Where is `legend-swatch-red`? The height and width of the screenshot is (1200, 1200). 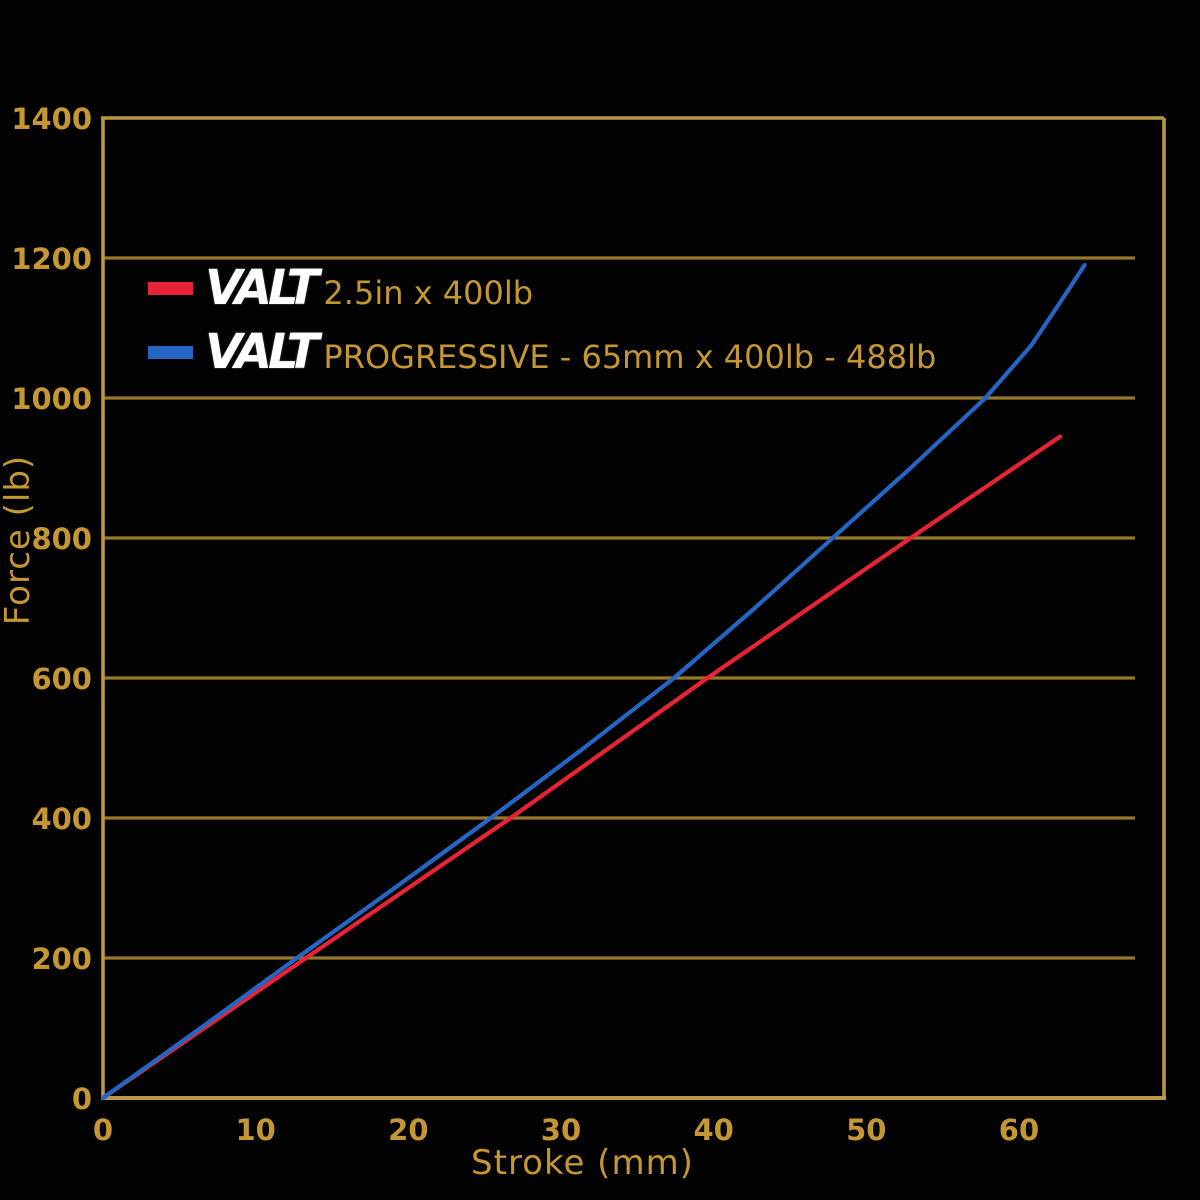 legend-swatch-red is located at coordinates (170, 288).